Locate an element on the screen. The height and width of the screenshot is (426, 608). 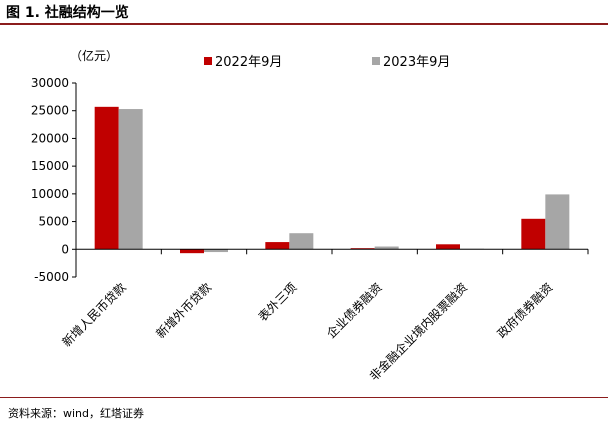
y-tick-label: 15000 is located at coordinates (50, 166).